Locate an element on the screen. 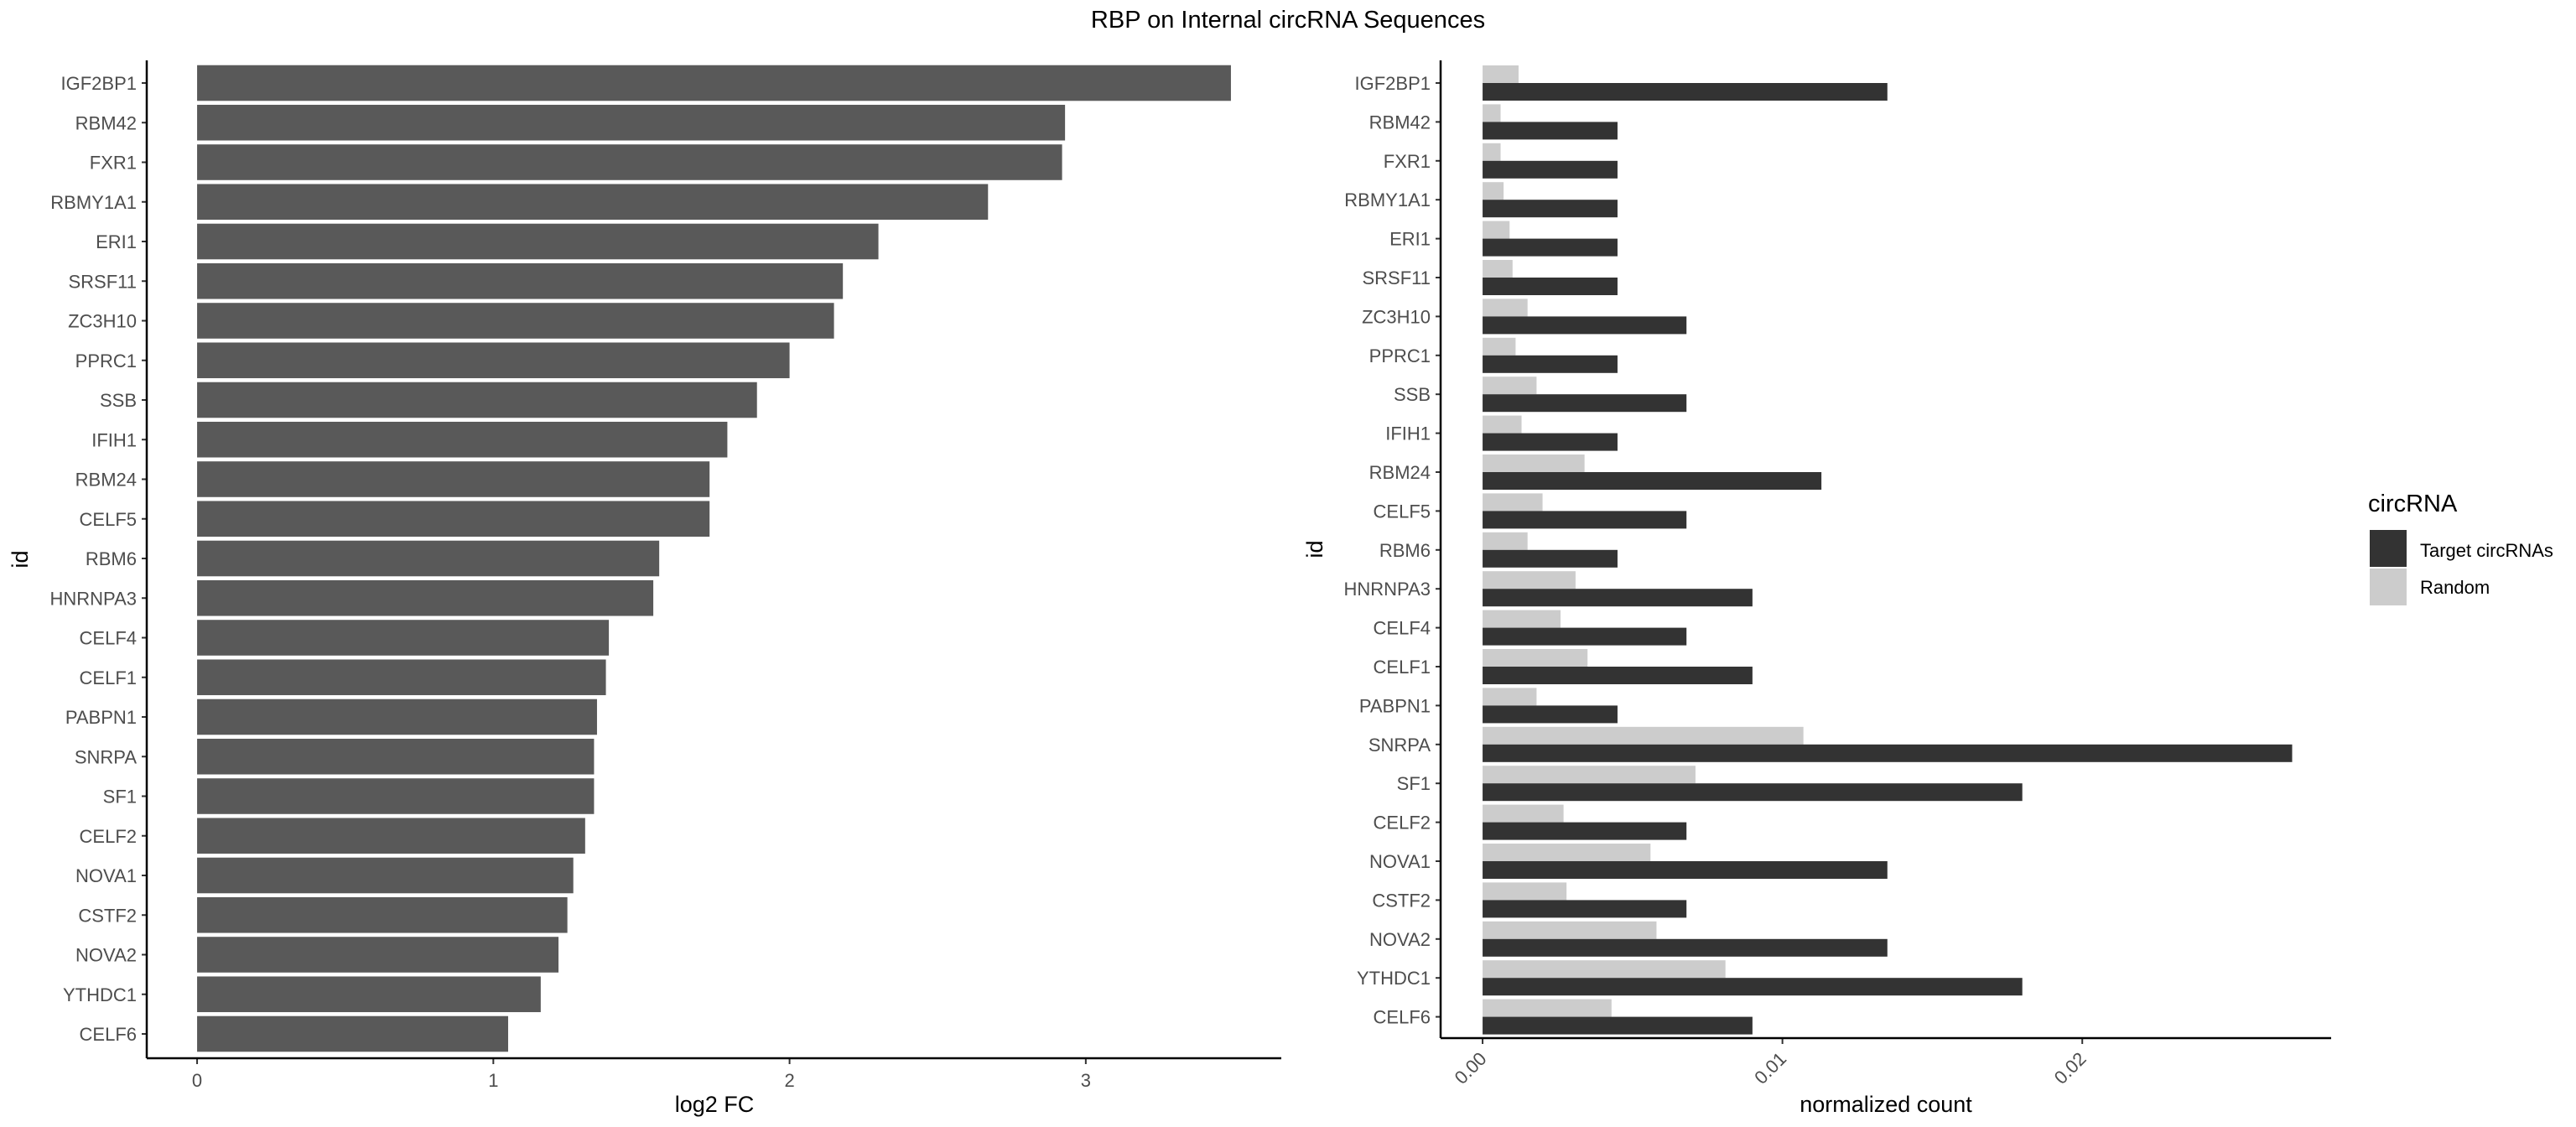  bar-target-ythdc1 is located at coordinates (1753, 987).